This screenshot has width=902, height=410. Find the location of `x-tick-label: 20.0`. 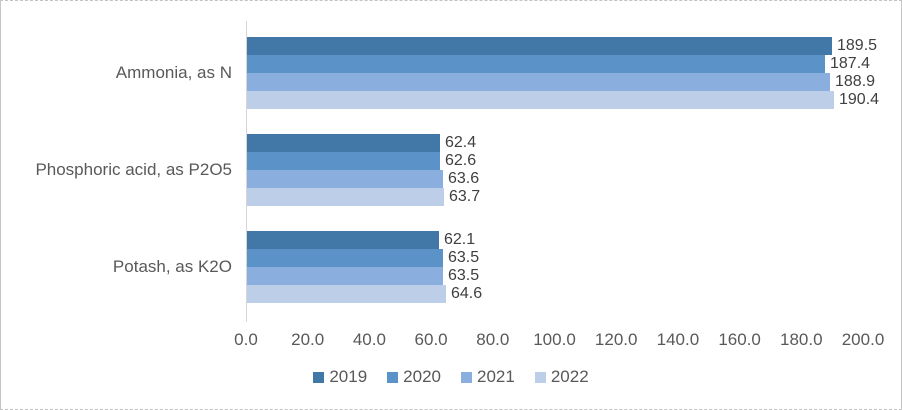

x-tick-label: 20.0 is located at coordinates (308, 339).